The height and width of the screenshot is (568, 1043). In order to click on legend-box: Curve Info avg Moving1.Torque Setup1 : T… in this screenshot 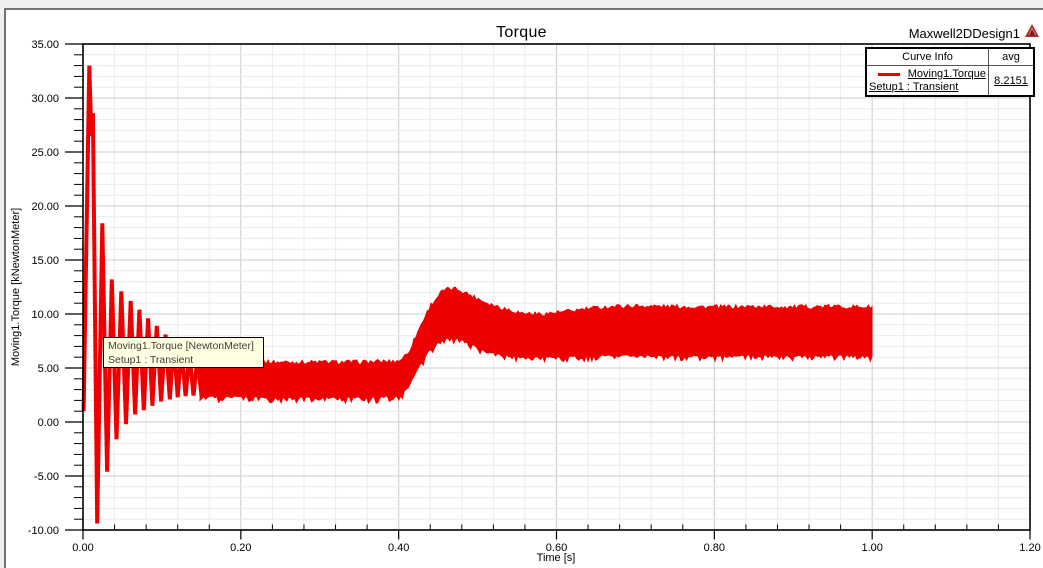, I will do `click(950, 72)`.